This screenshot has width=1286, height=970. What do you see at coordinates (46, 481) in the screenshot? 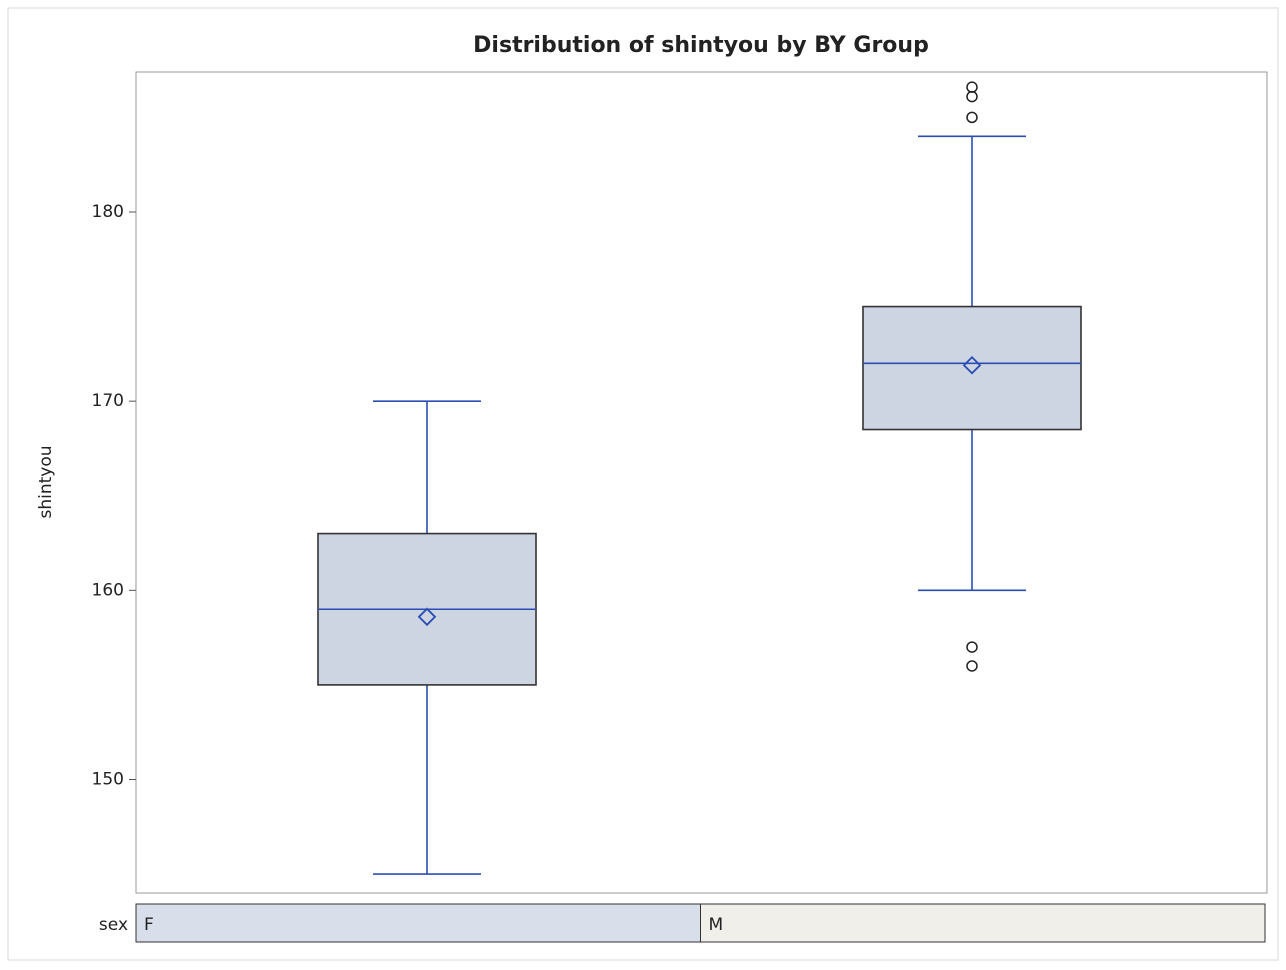
I see `y-axis-label: shintyou` at bounding box center [46, 481].